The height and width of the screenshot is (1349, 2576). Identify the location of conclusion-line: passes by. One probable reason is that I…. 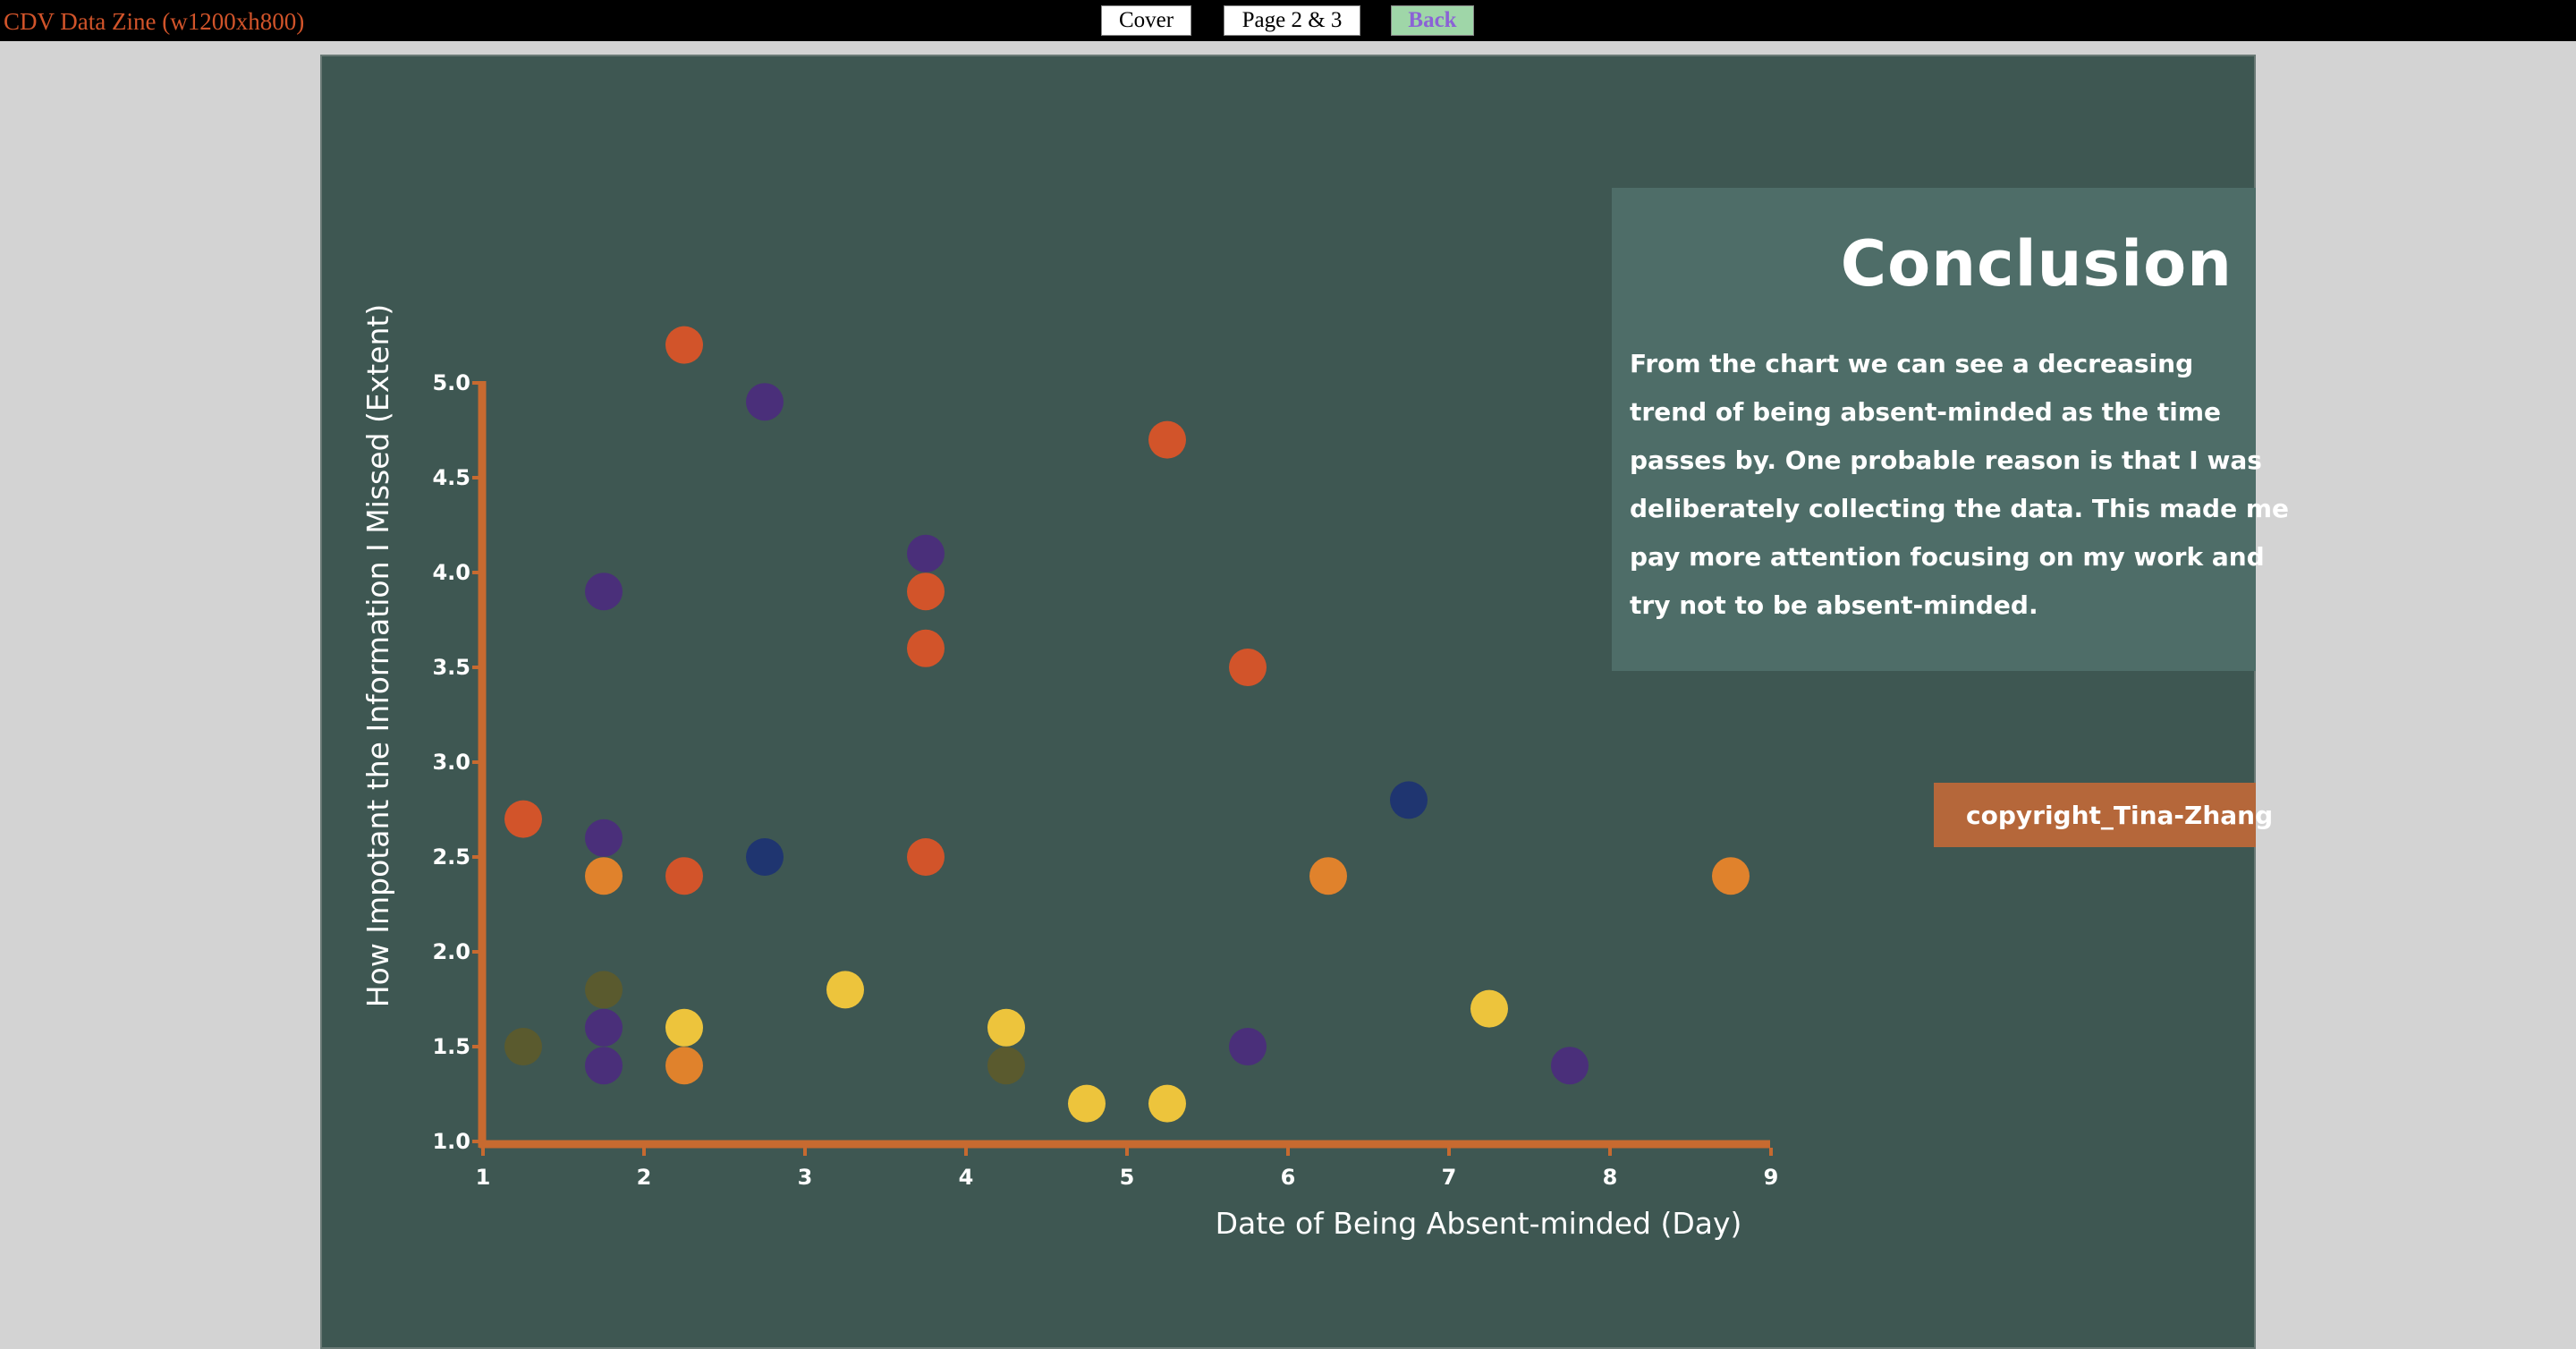
(1946, 460).